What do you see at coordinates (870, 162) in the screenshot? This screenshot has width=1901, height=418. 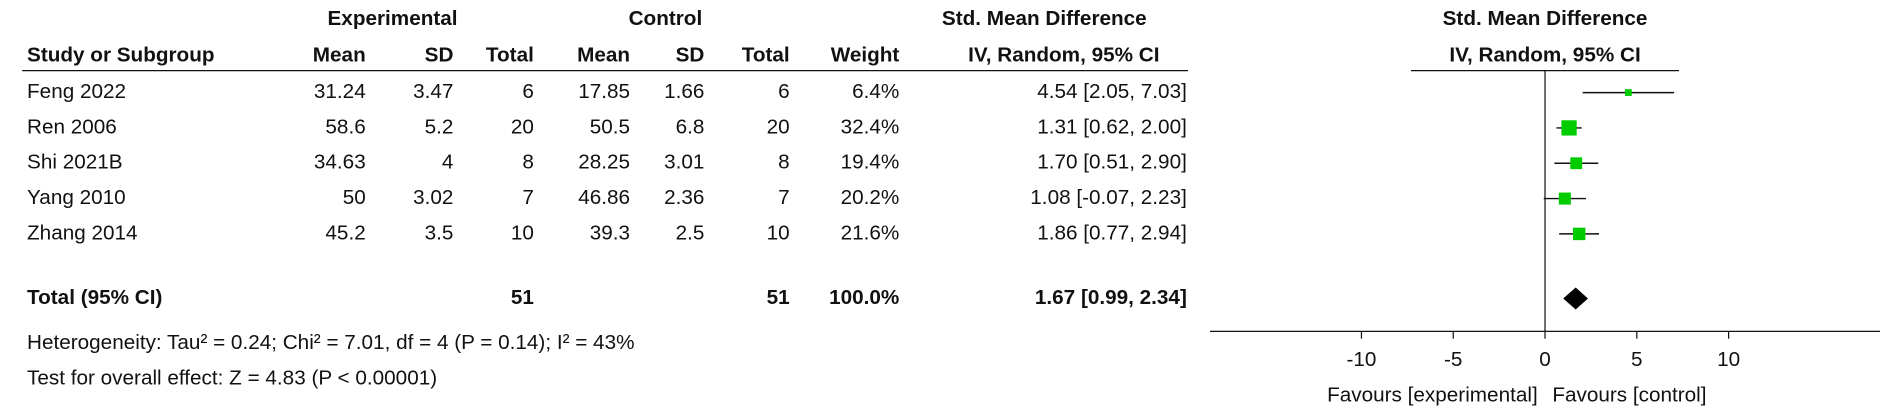 I see `table-cell: 19.4%` at bounding box center [870, 162].